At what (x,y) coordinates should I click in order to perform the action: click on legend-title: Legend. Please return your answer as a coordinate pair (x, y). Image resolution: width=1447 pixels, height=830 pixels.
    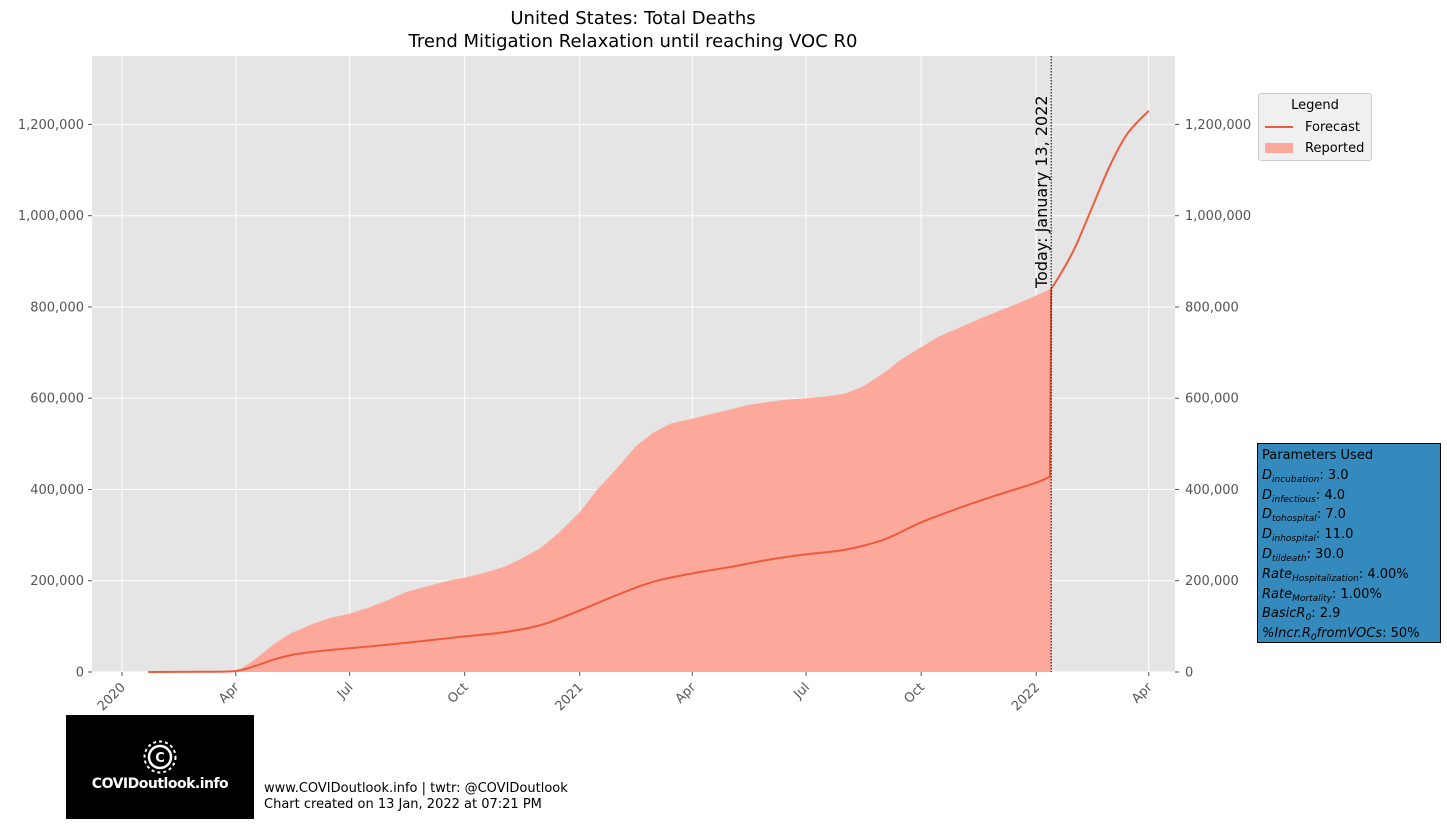
    Looking at the image, I should click on (1315, 105).